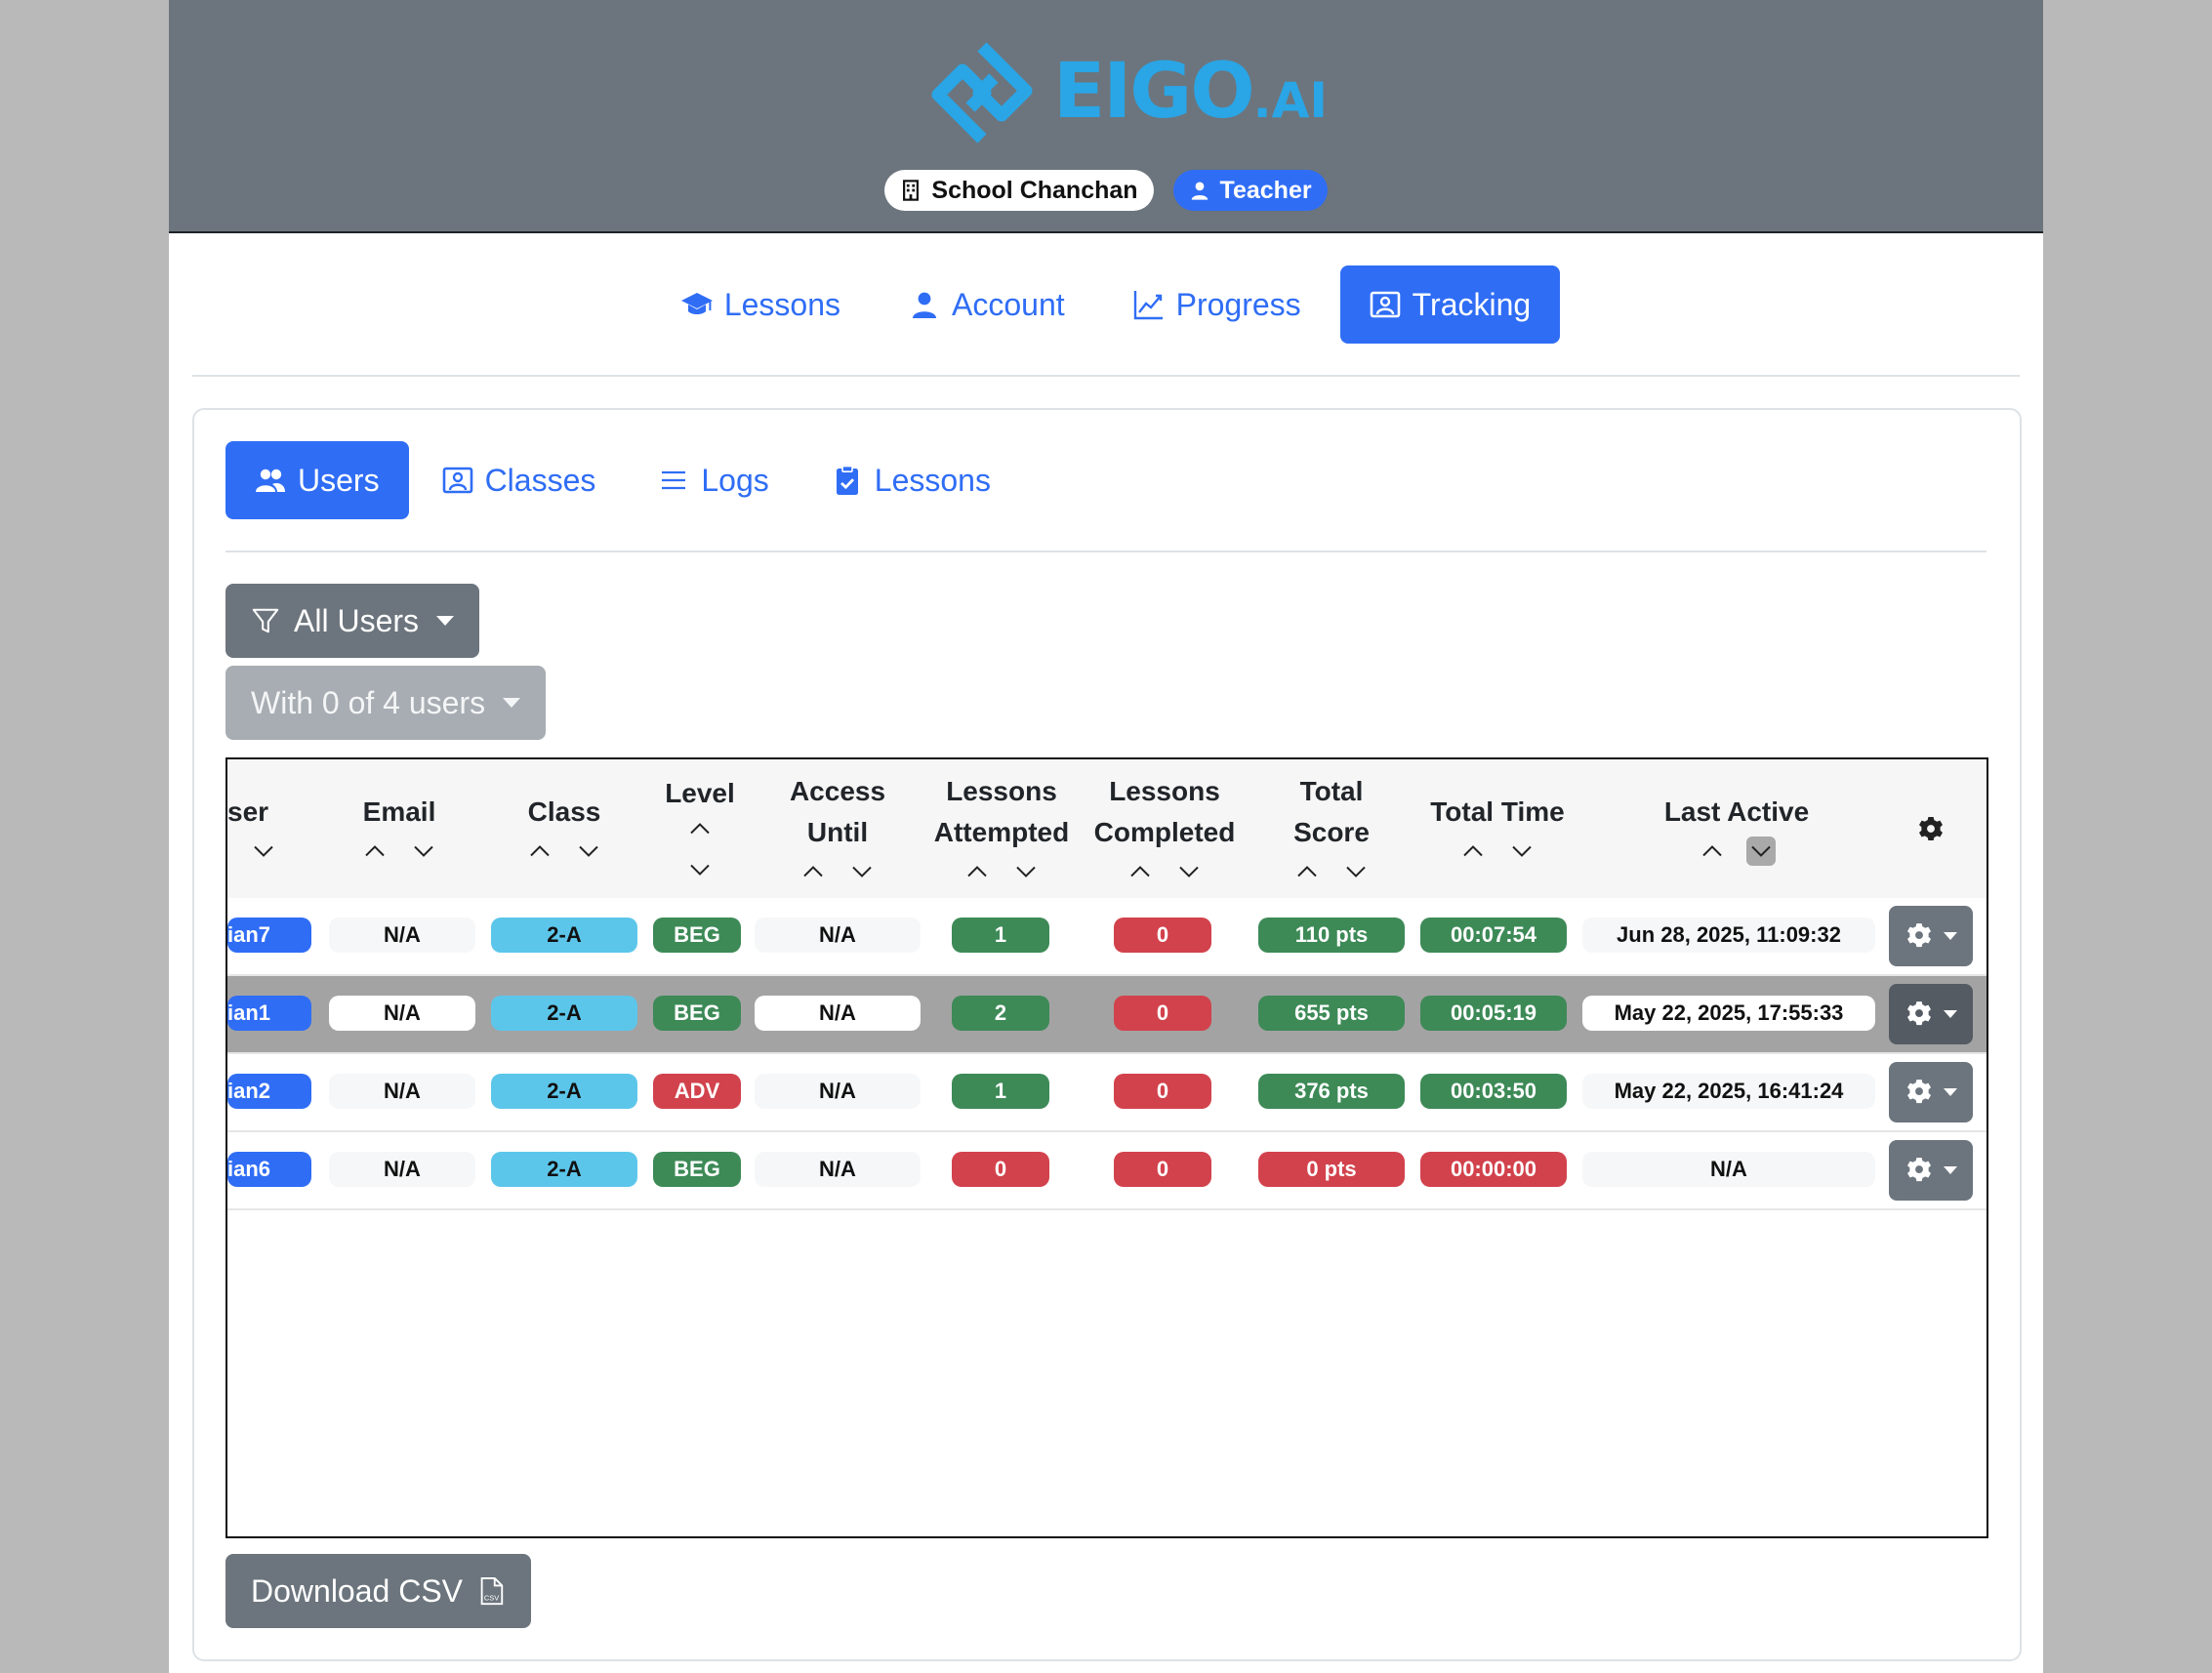  I want to click on app-header: EIGO.AI School Chanchan Teacher, so click(1106, 117).